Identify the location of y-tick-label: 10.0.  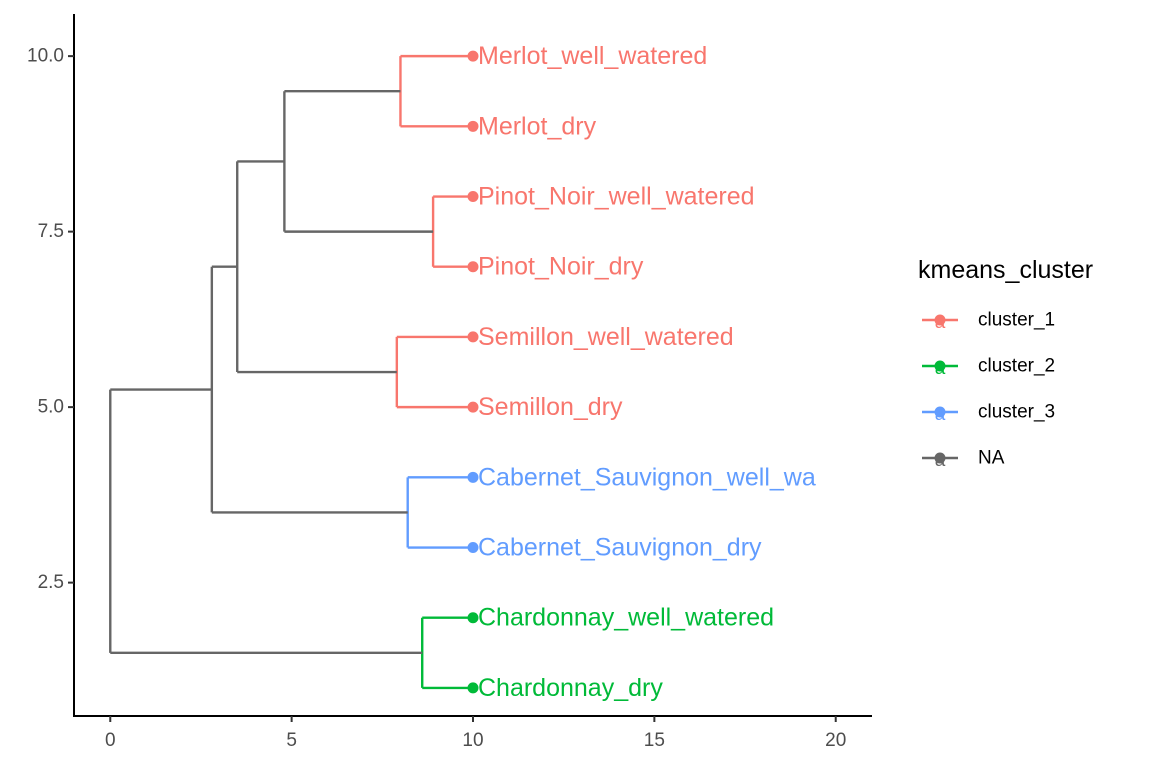
(45, 56).